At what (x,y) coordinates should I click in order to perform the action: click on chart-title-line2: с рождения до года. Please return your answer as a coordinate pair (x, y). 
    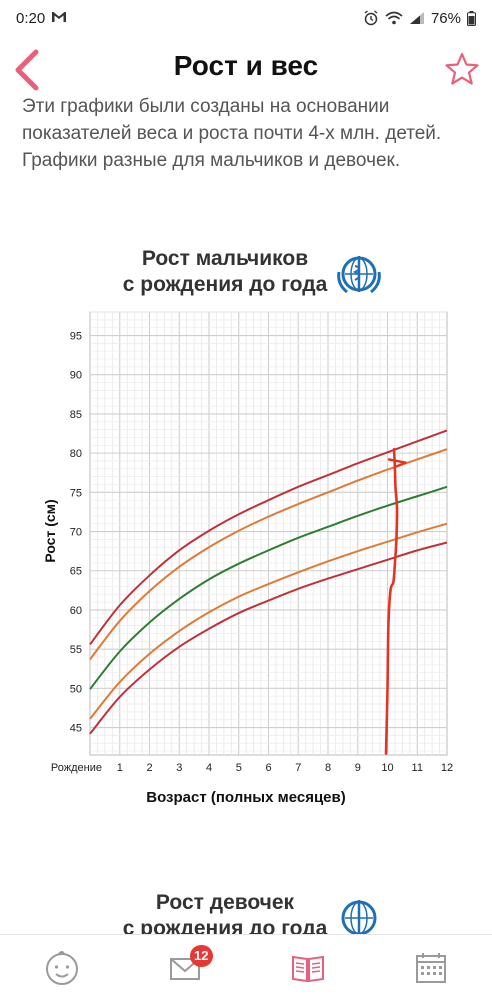
    Looking at the image, I should click on (225, 284).